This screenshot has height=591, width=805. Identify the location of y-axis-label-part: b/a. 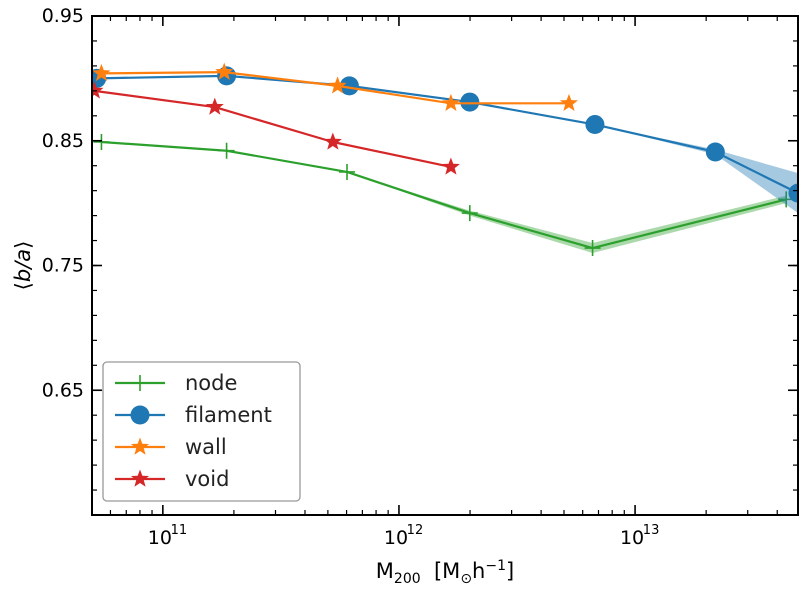
(23, 265).